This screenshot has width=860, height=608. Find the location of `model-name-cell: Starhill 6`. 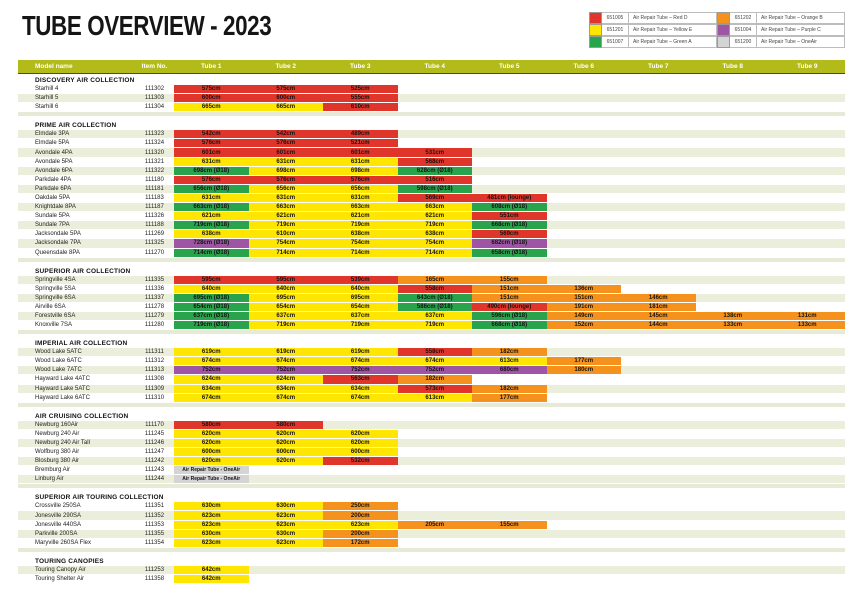

model-name-cell: Starhill 6 is located at coordinates (47, 107).